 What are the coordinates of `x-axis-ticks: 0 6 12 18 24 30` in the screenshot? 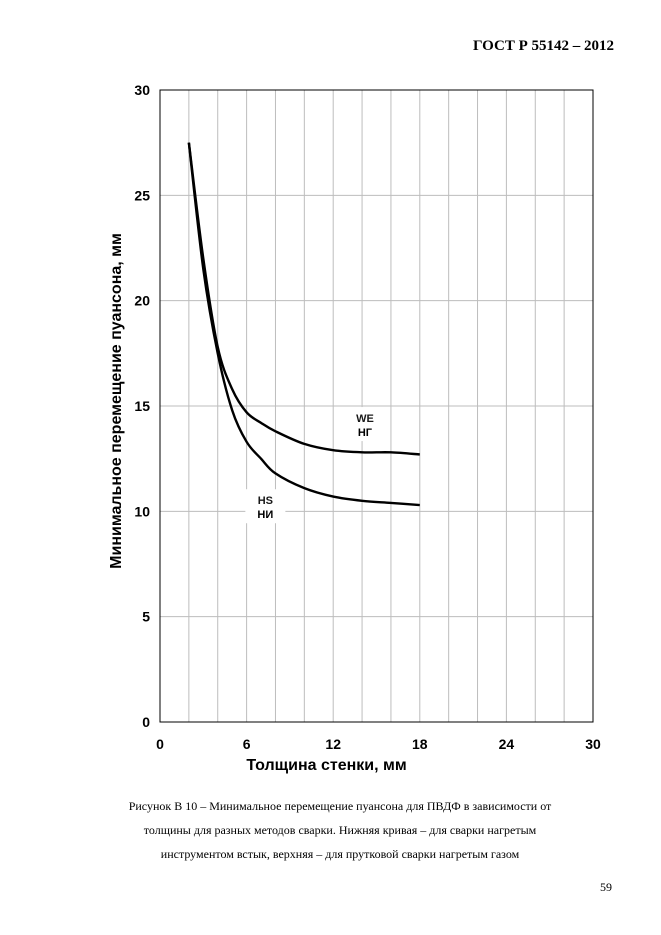 It's located at (378, 744).